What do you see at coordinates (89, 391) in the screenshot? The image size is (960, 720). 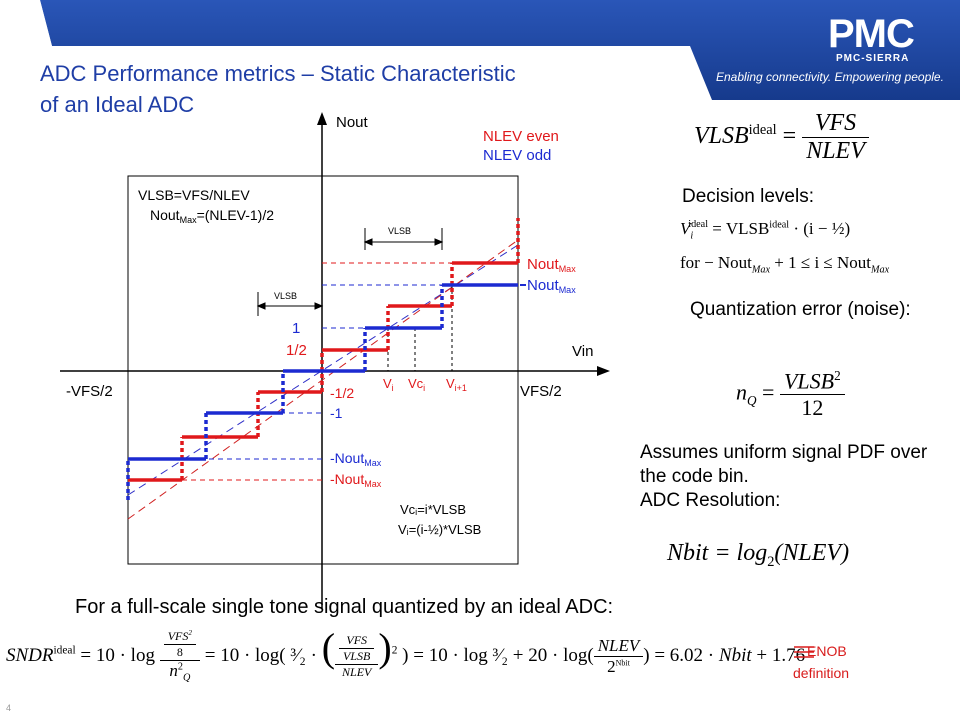 I see `x-min-label: -VFS/2` at bounding box center [89, 391].